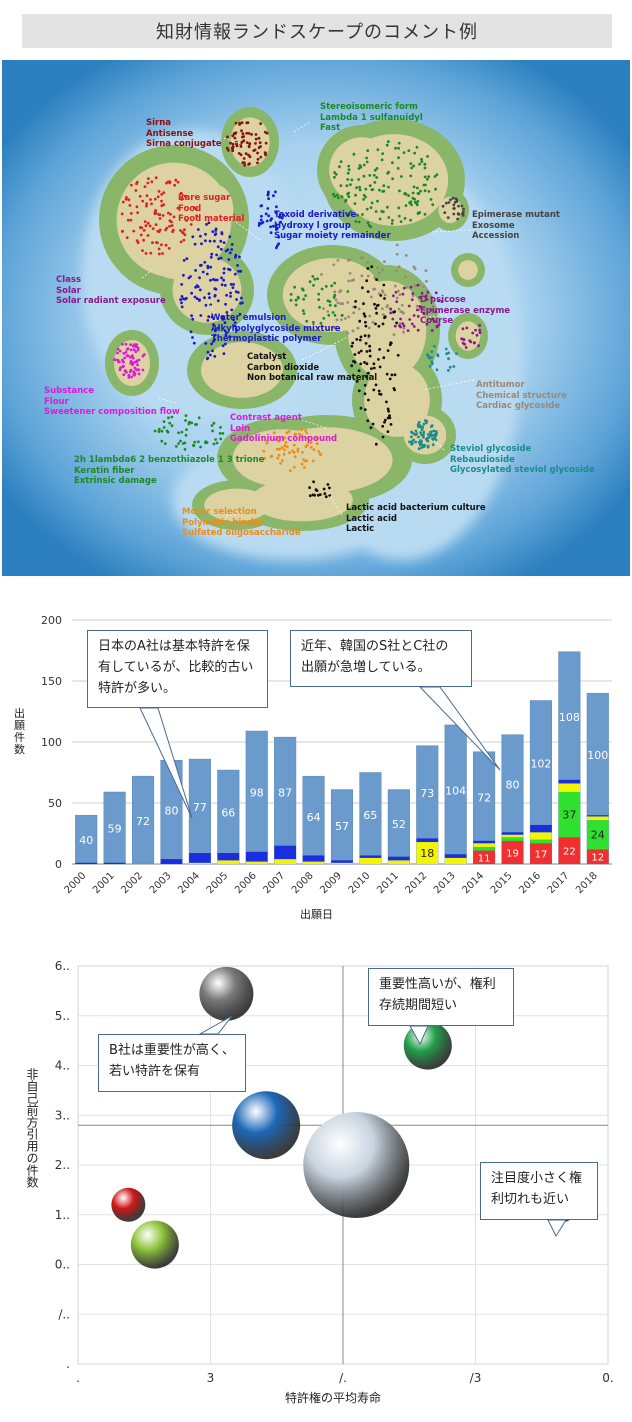  Describe the element at coordinates (62, 966) in the screenshot. I see `bubble-y-tick-label: 6..` at that location.